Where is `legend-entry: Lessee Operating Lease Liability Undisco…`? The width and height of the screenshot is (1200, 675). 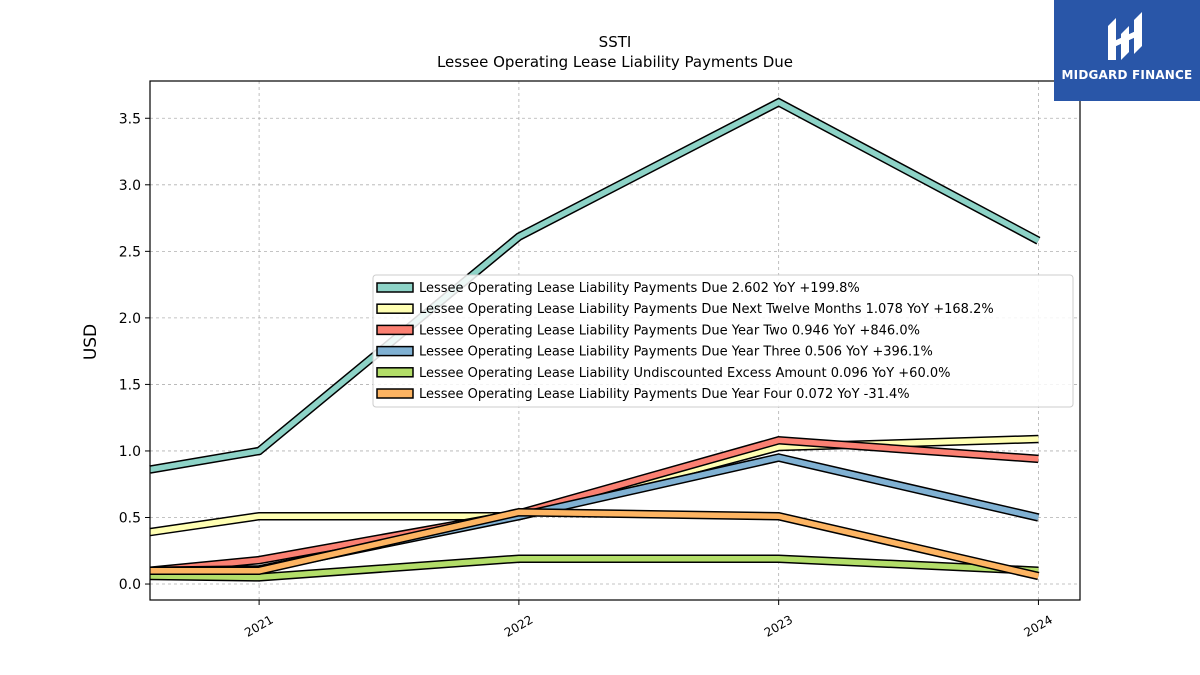 legend-entry: Lessee Operating Lease Liability Undisco… is located at coordinates (684, 373).